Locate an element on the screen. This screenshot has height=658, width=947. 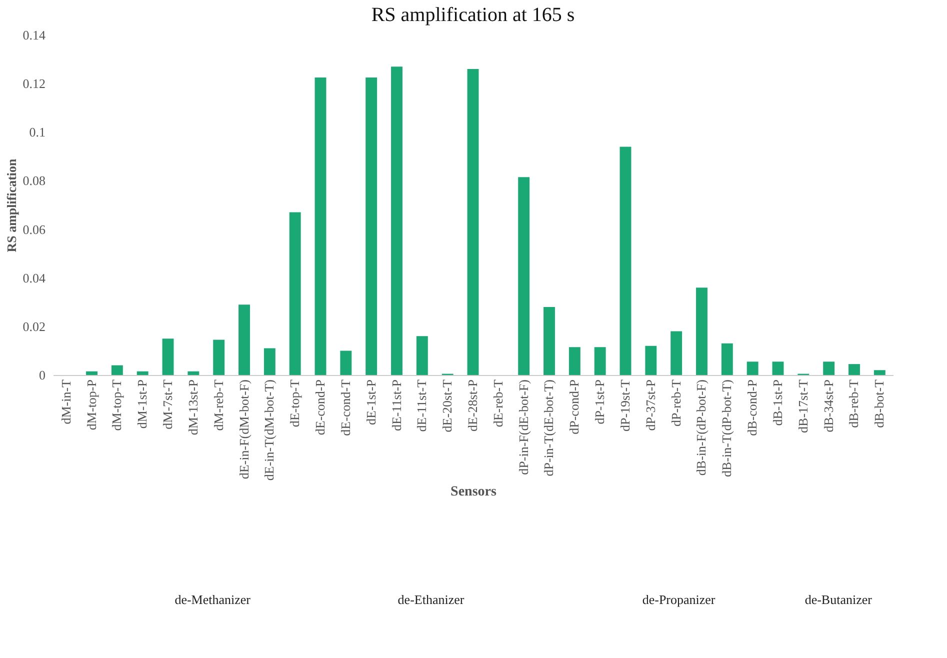
x-tick-label: dM-13st-P is located at coordinates (192, 408).